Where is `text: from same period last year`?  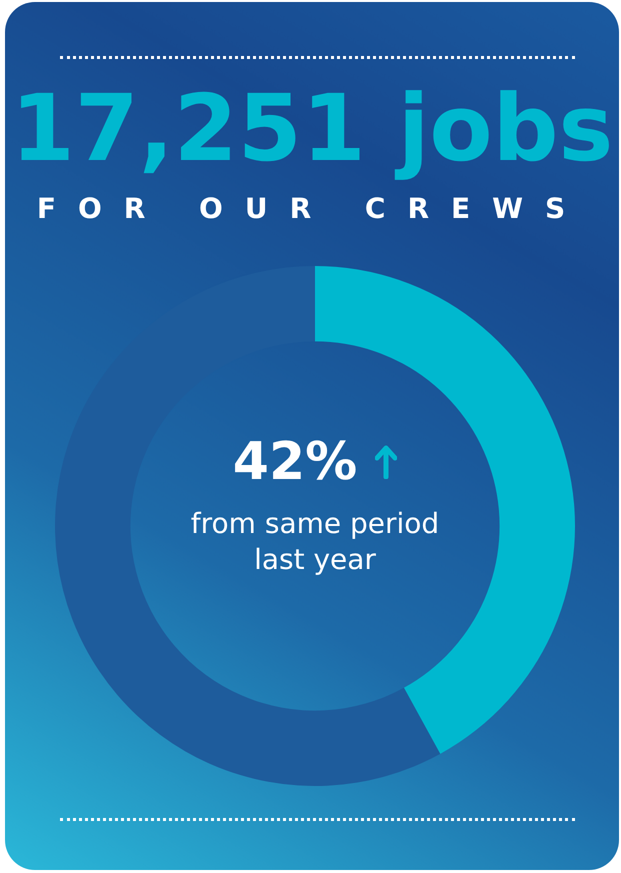
text: from same period last year is located at coordinates (315, 542).